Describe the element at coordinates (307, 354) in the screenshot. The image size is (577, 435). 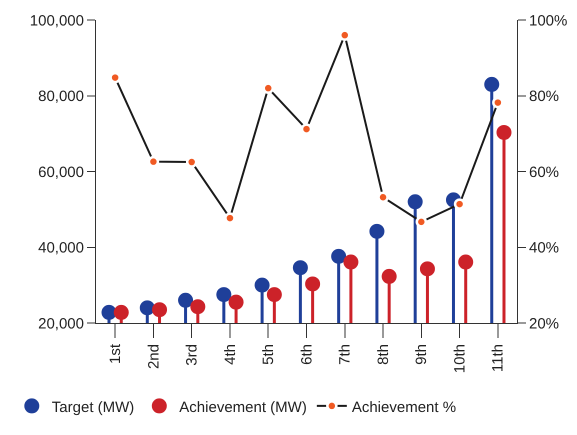
I see `x-tick-label: 6th` at that location.